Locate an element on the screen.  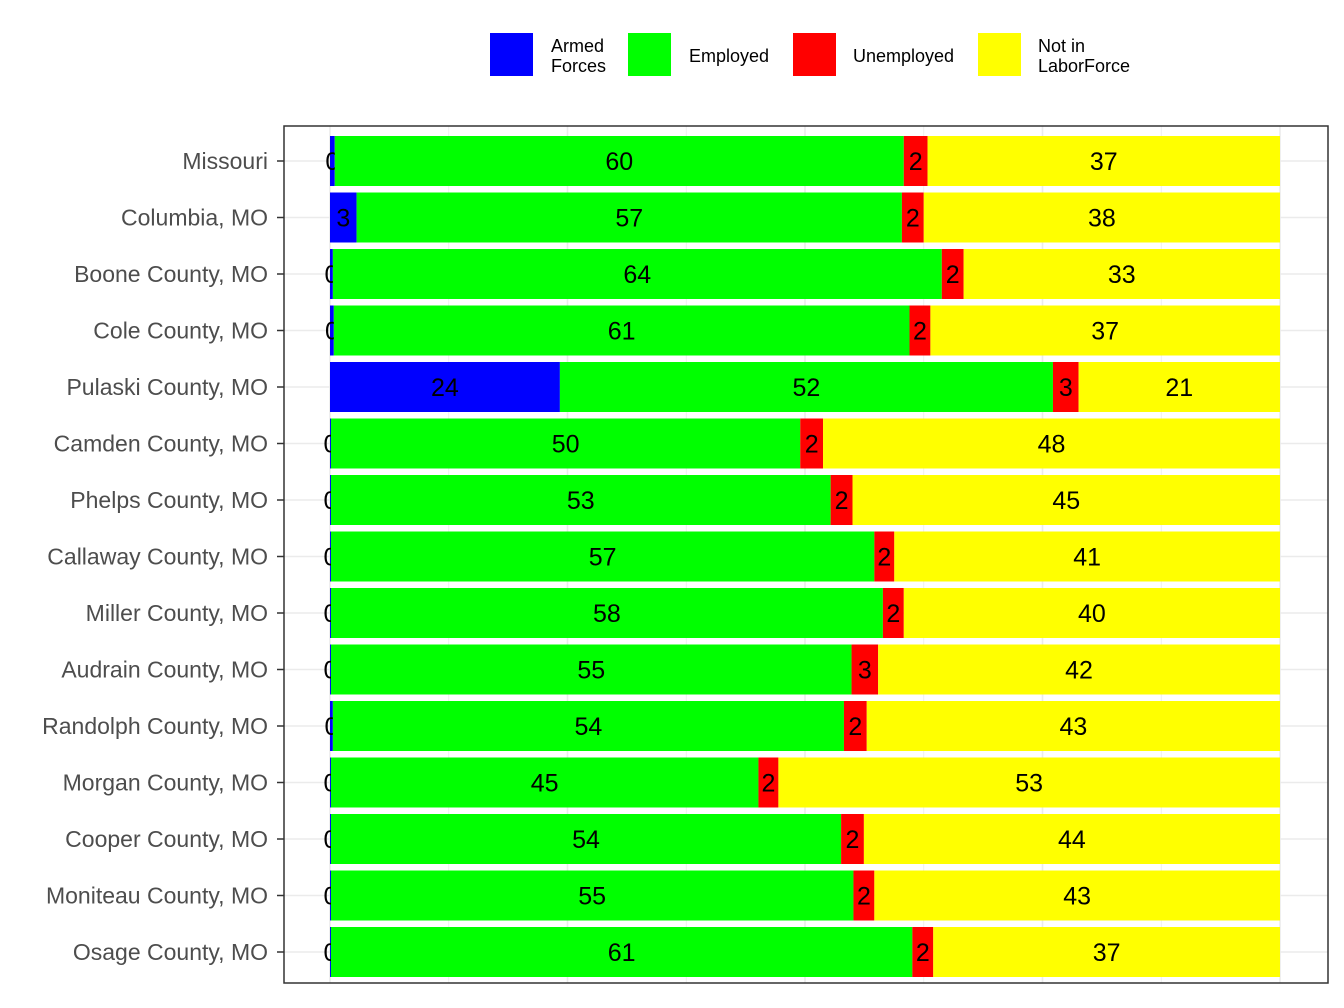
bar-unemployed-boone-county-mo is located at coordinates (952, 274).